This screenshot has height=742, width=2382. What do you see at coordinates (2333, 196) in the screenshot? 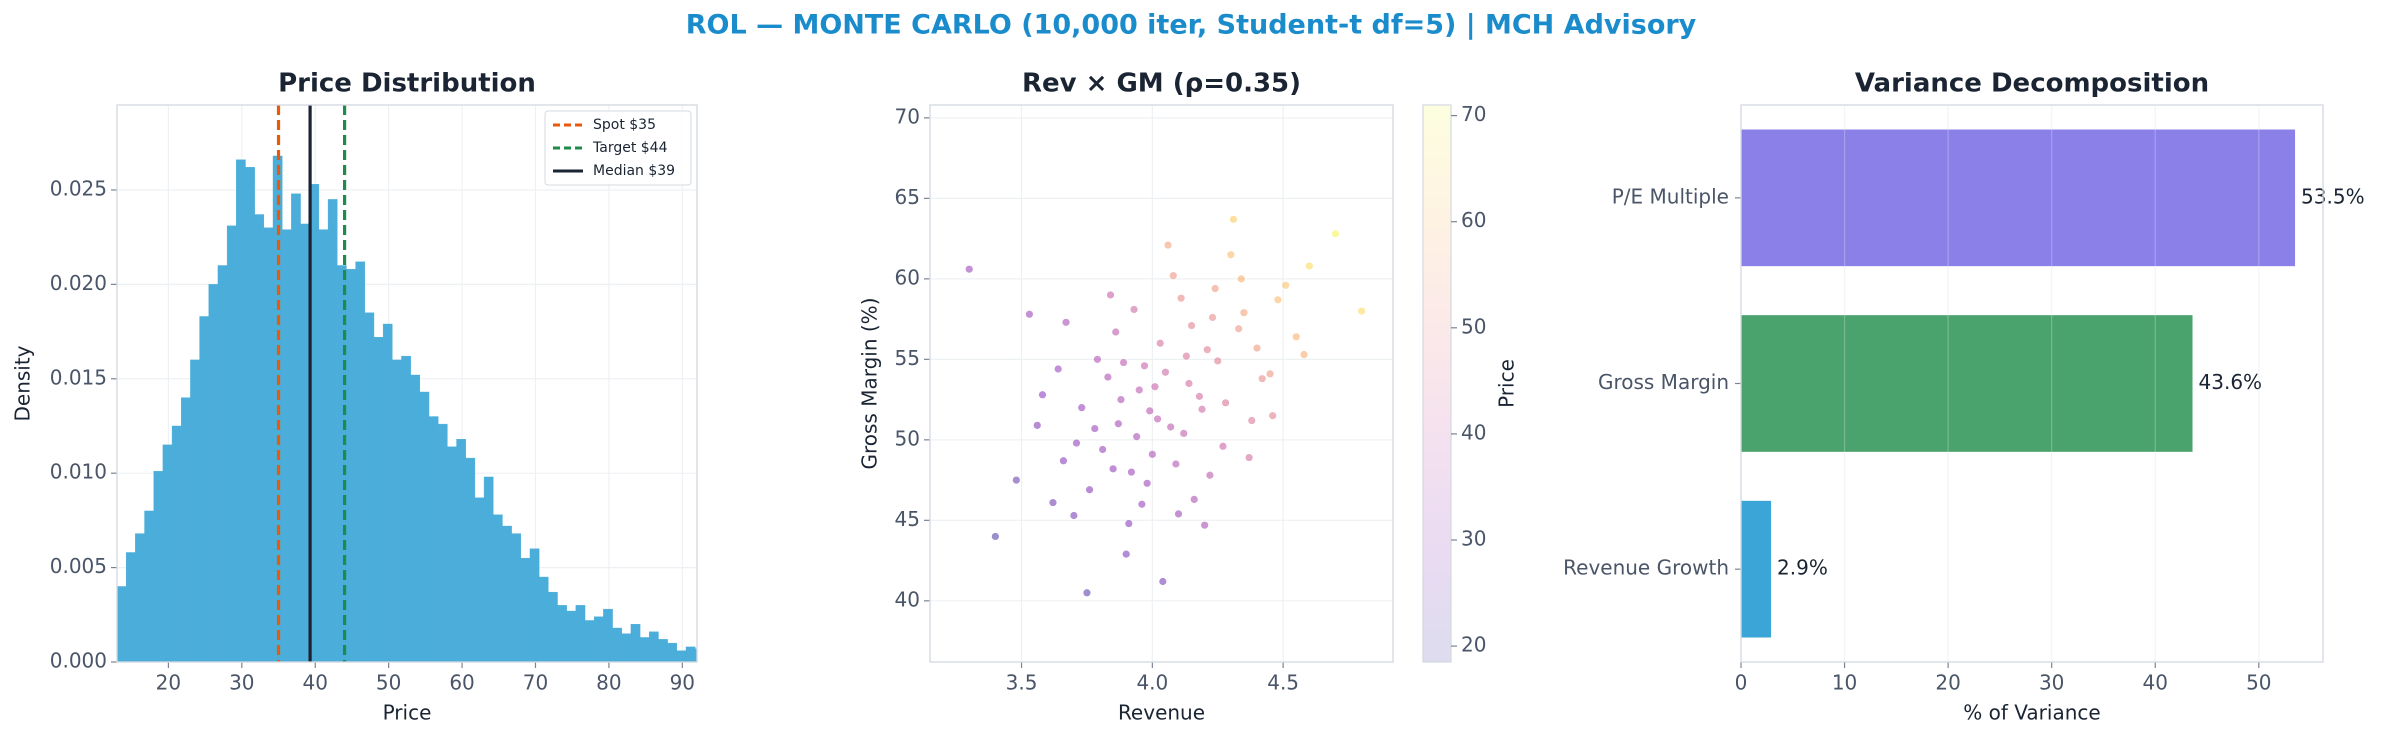
I see `value-label: 53.5%` at bounding box center [2333, 196].